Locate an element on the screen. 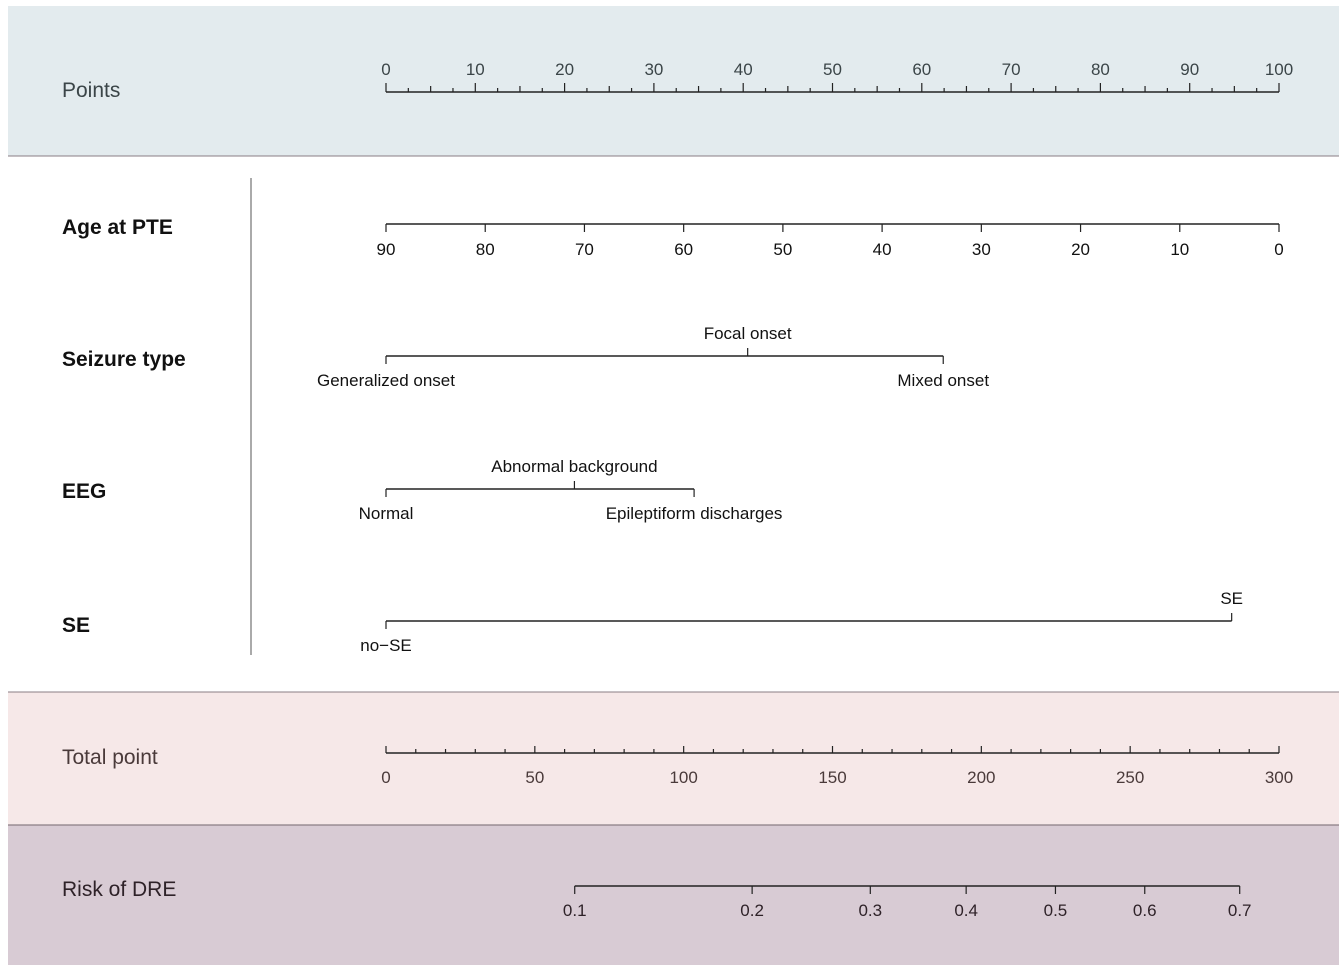 This screenshot has width=1339, height=965. total-tick-label: 150 is located at coordinates (832, 777).